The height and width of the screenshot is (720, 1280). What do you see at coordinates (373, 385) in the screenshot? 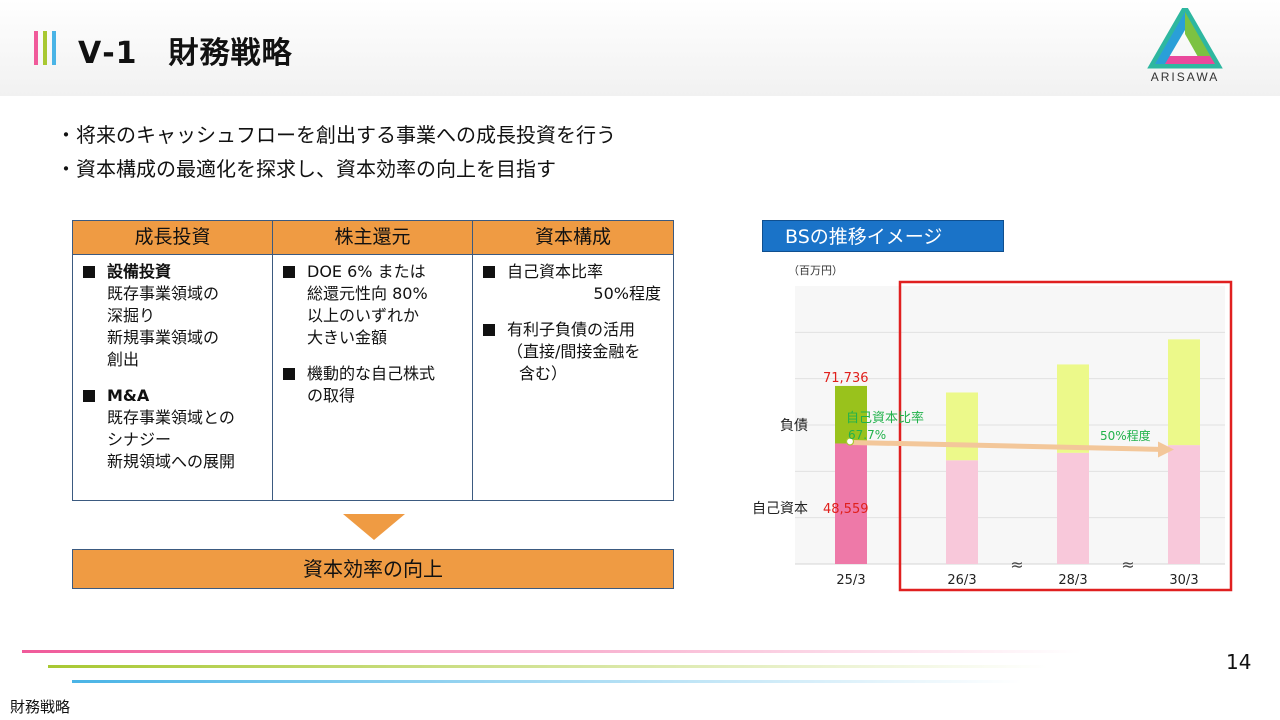
I see `list-item: 機動的な自己株式 の取得` at bounding box center [373, 385].